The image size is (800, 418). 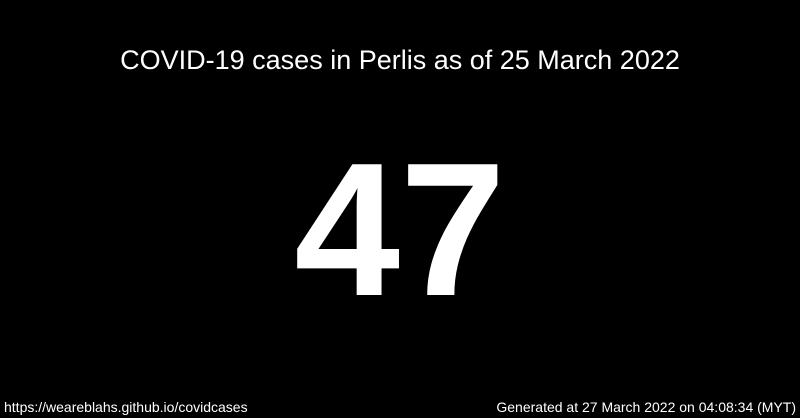 What do you see at coordinates (126, 407) in the screenshot?
I see `source-url: https://weareblahs.github.io/covidcases` at bounding box center [126, 407].